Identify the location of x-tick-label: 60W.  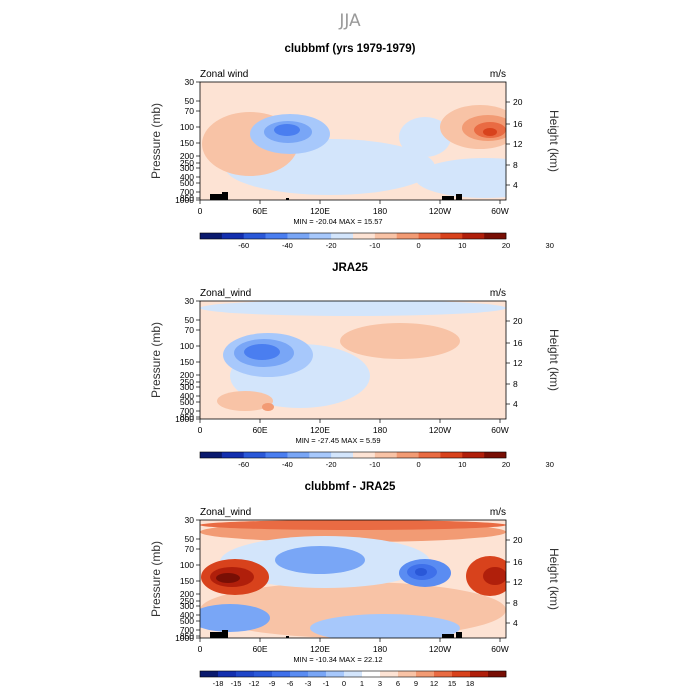
(499, 649).